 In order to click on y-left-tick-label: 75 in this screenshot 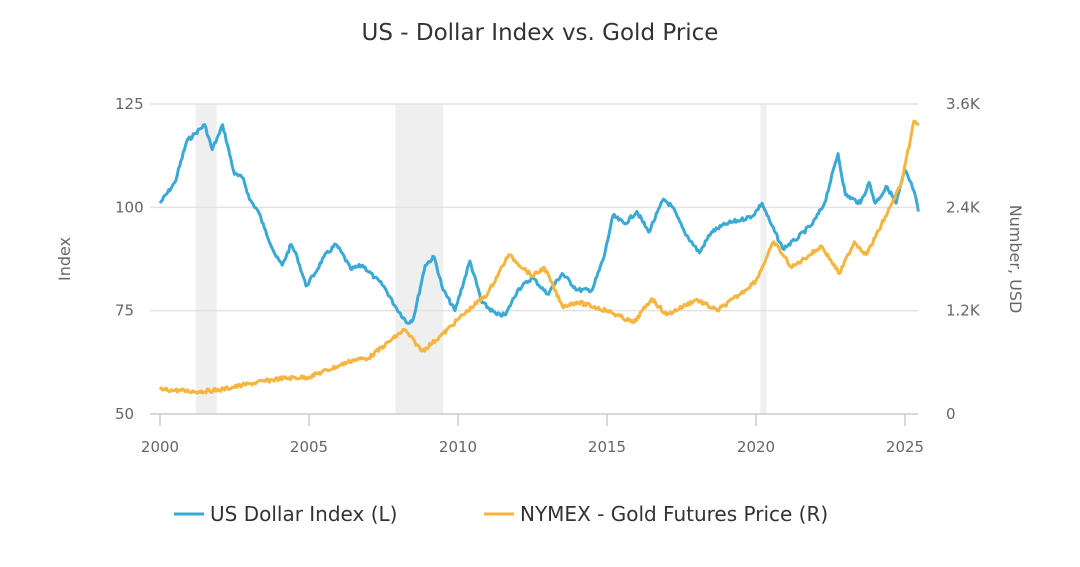, I will do `click(124, 311)`.